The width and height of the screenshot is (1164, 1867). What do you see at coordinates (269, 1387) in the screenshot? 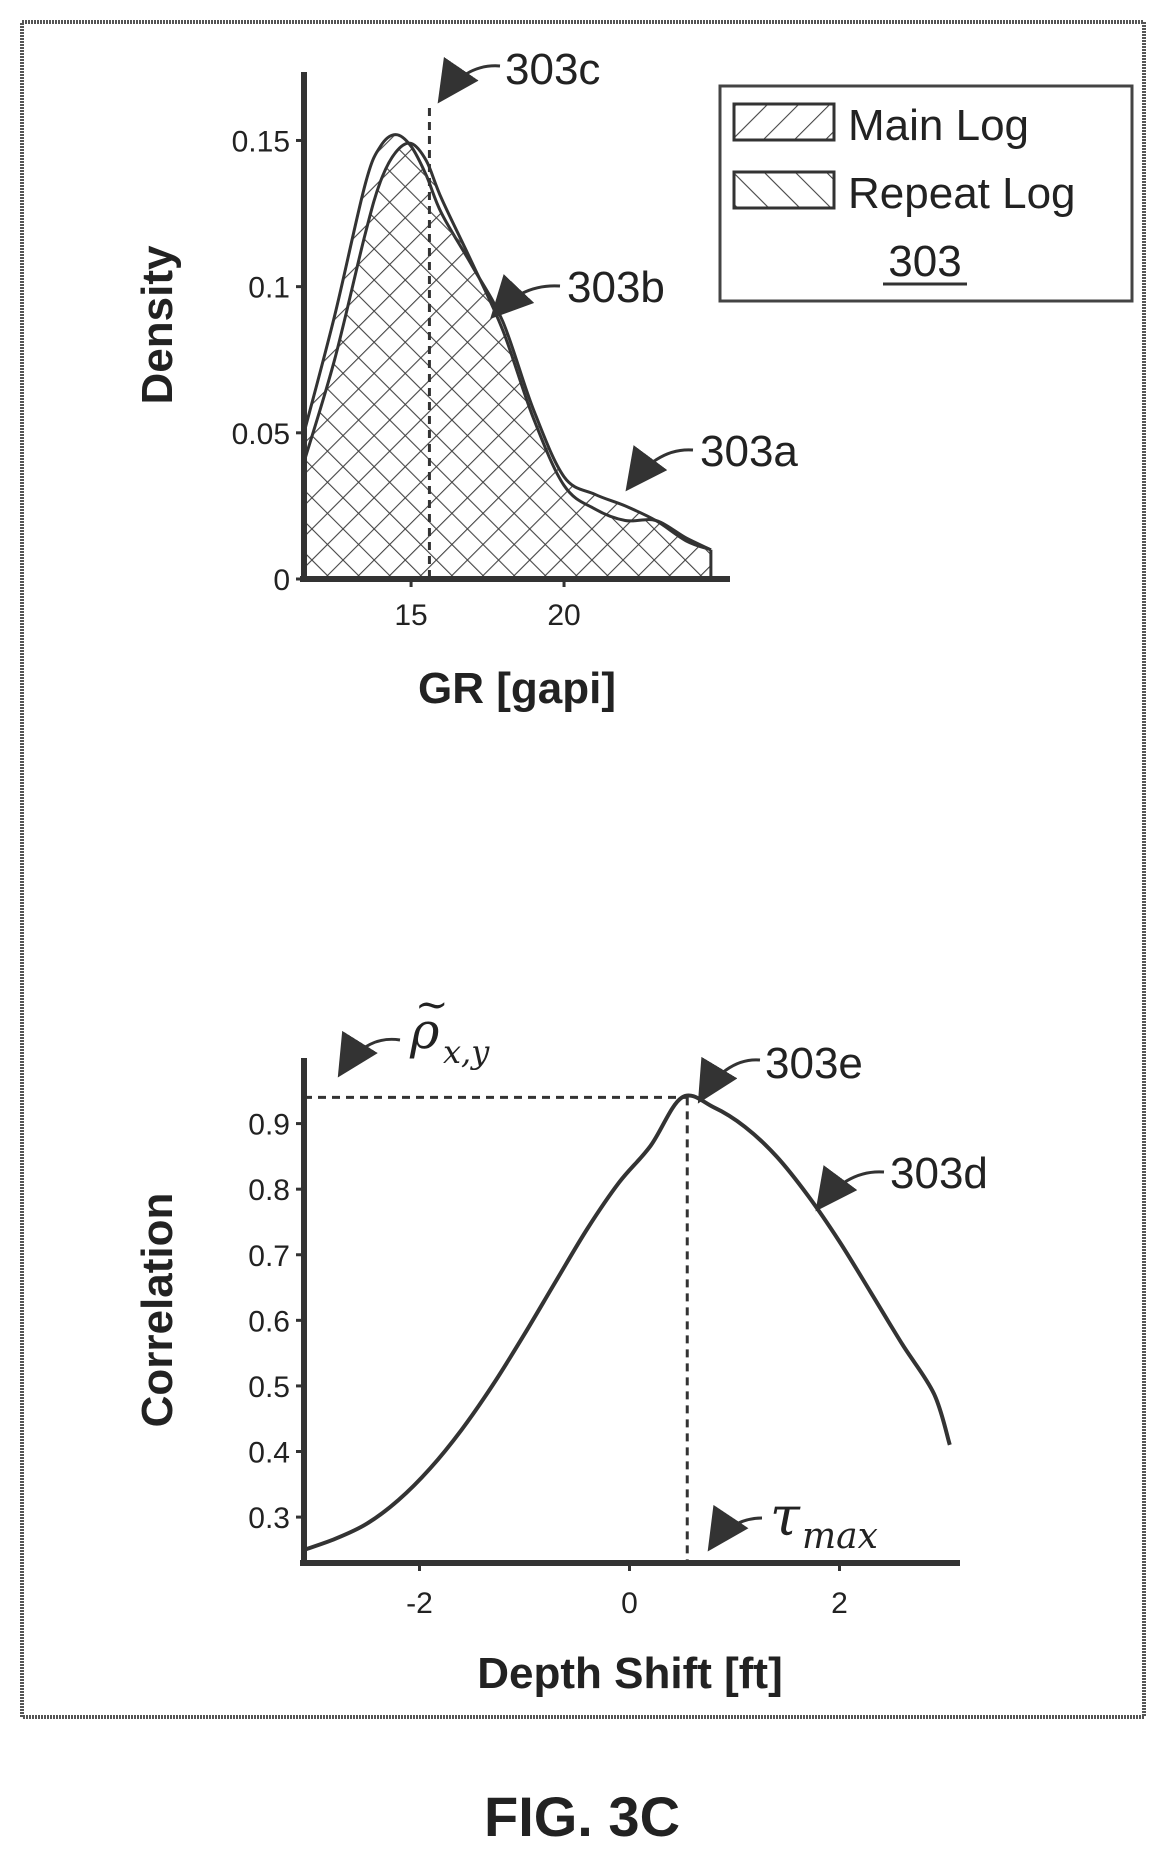
I see `correlation-y-tick-label: 0.5` at bounding box center [269, 1387].